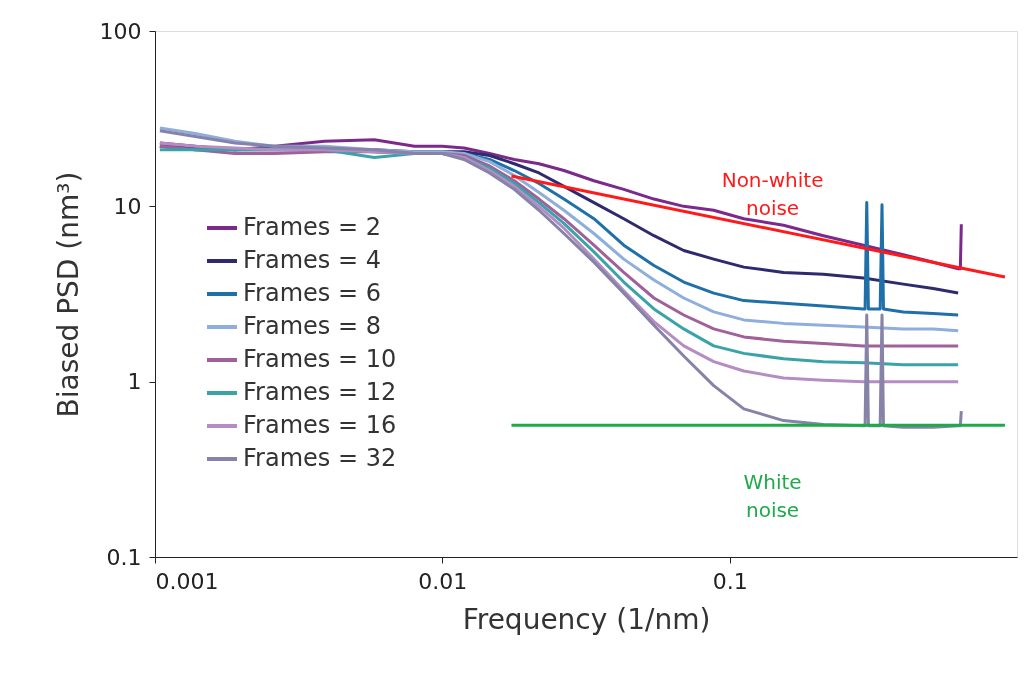 The width and height of the screenshot is (1024, 674). What do you see at coordinates (443, 581) in the screenshot?
I see `x-tick-label: 0.01` at bounding box center [443, 581].